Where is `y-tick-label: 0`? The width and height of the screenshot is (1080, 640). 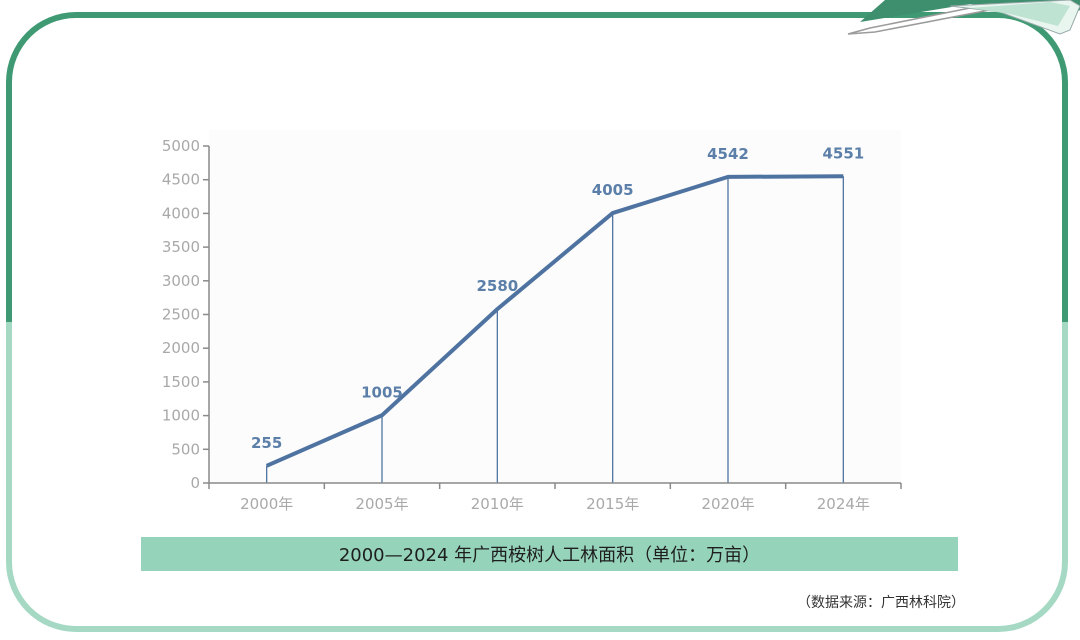
y-tick-label: 0 is located at coordinates (195, 483).